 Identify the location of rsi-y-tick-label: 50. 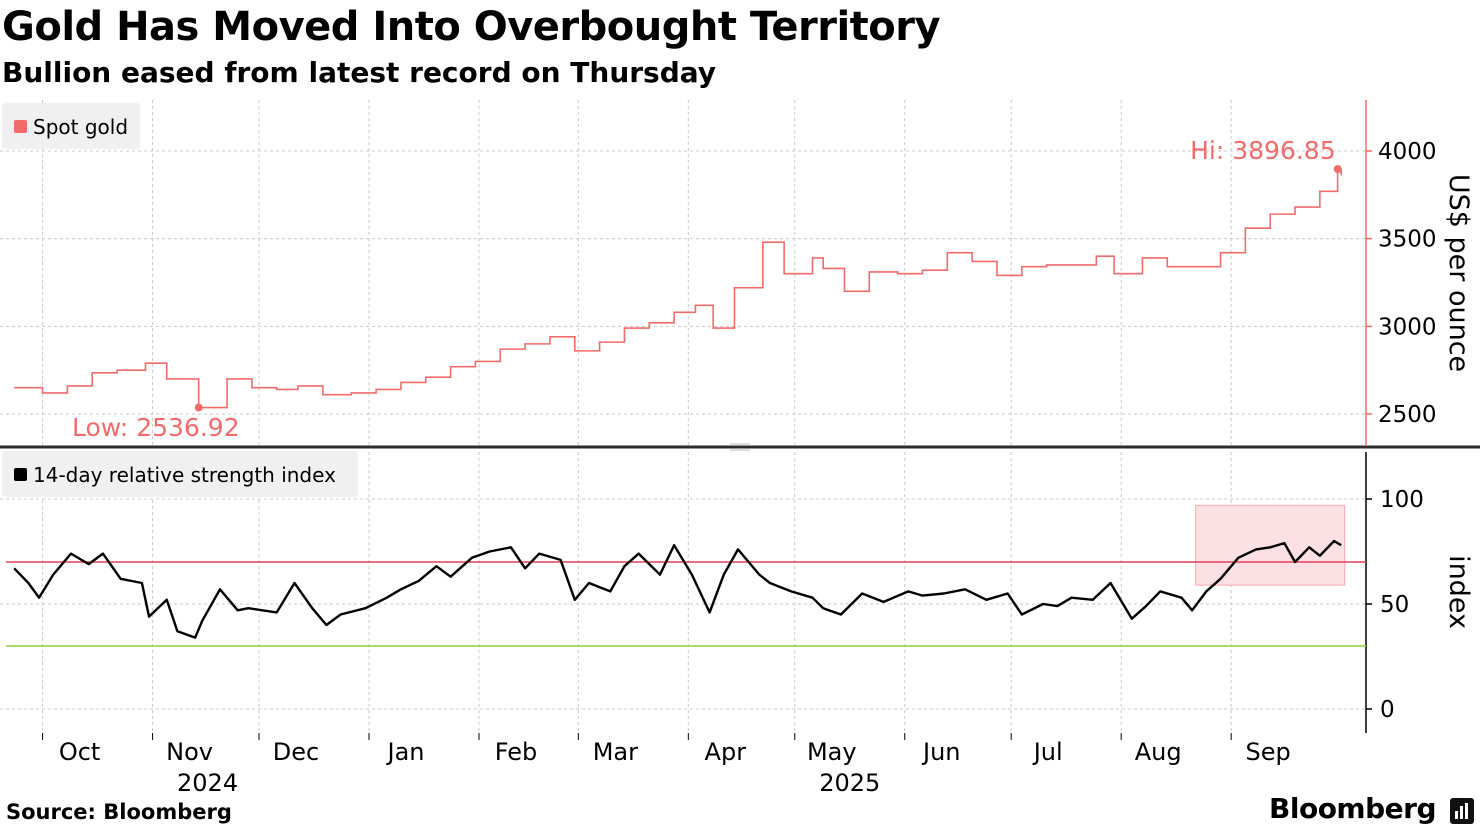
(1394, 605).